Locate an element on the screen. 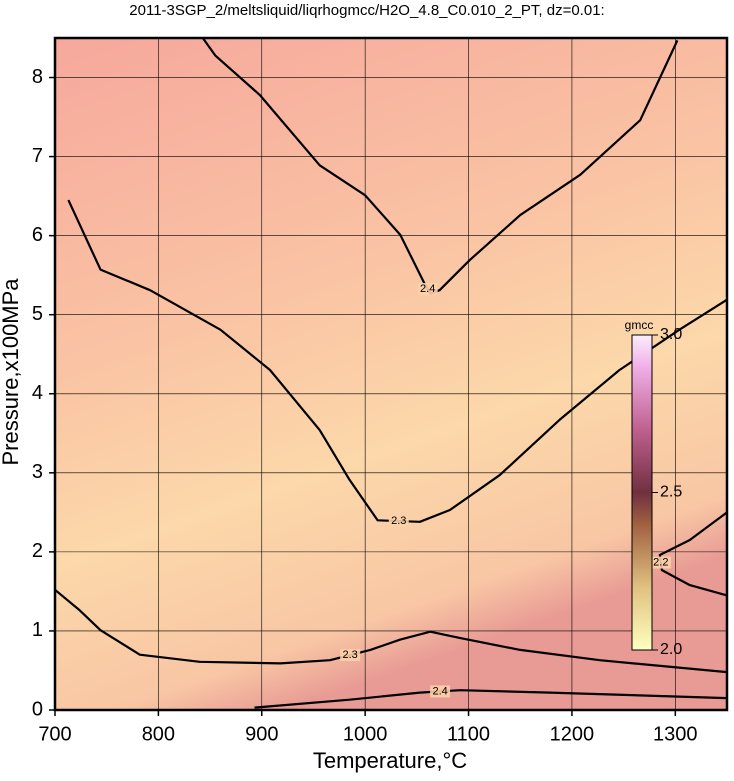 The image size is (734, 781). x-tick-label: 1200 is located at coordinates (572, 734).